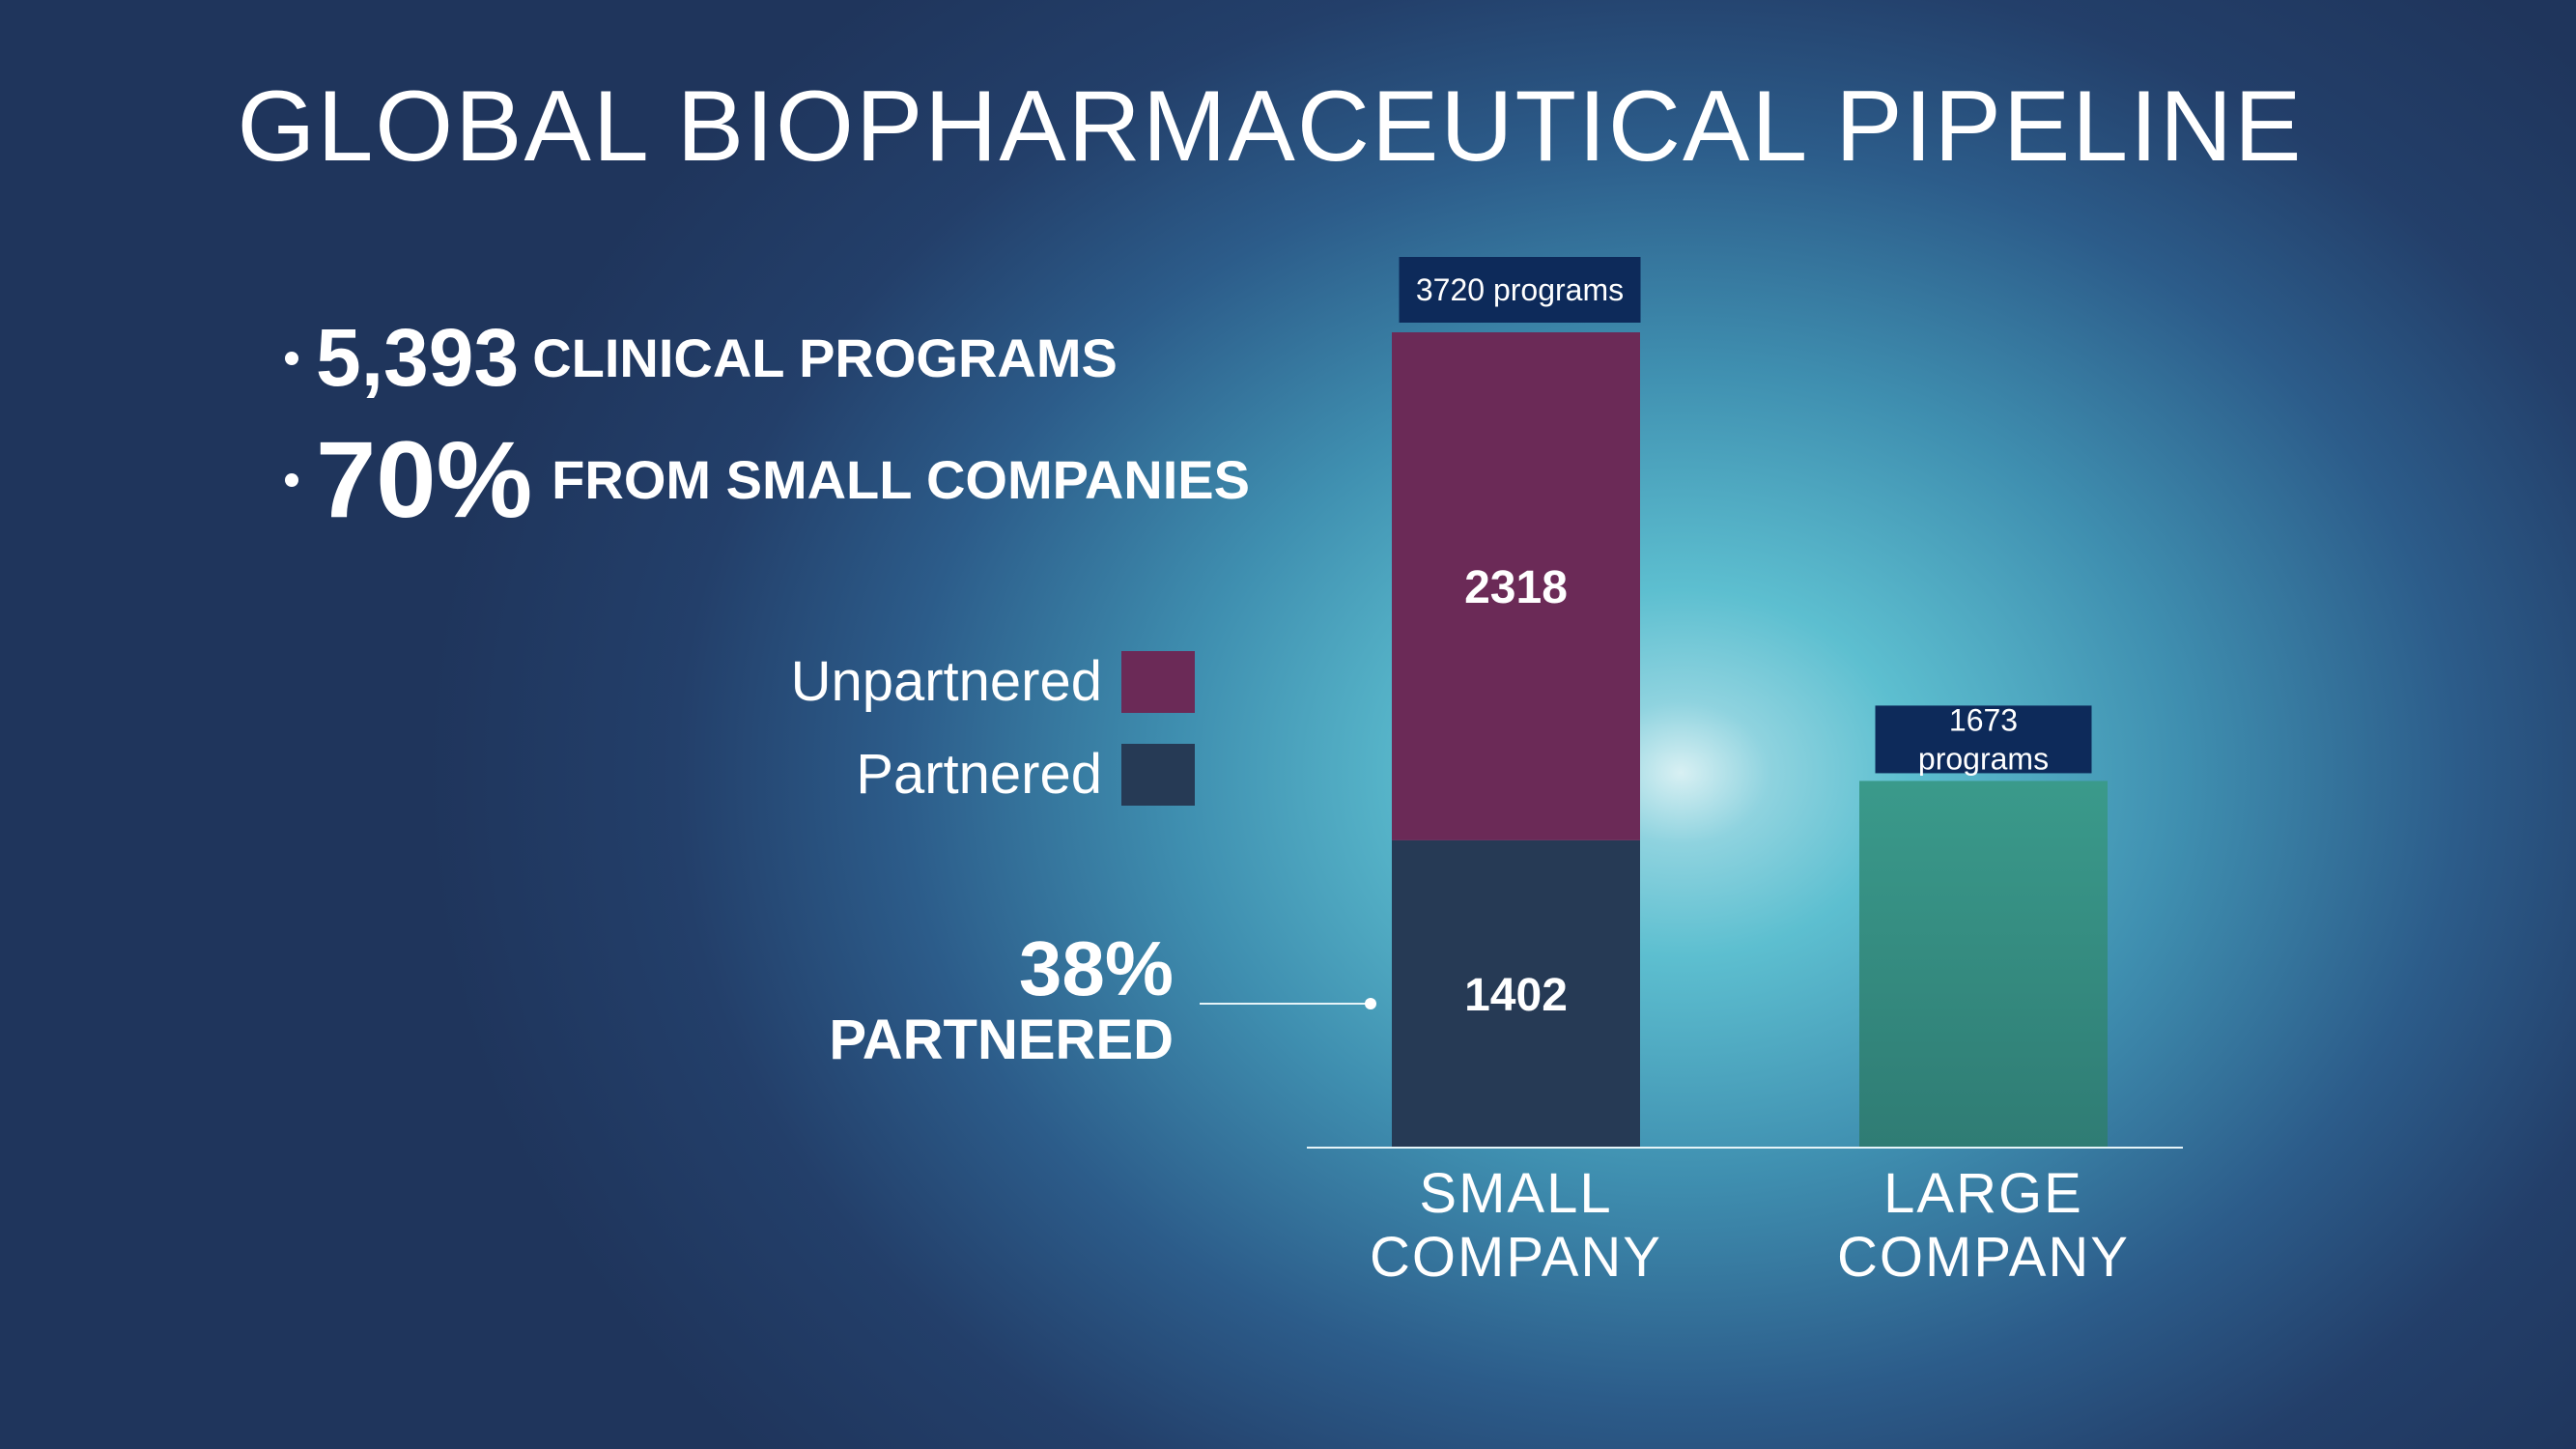 The image size is (2576, 1449). I want to click on bar-small-unpartnered, so click(1516, 586).